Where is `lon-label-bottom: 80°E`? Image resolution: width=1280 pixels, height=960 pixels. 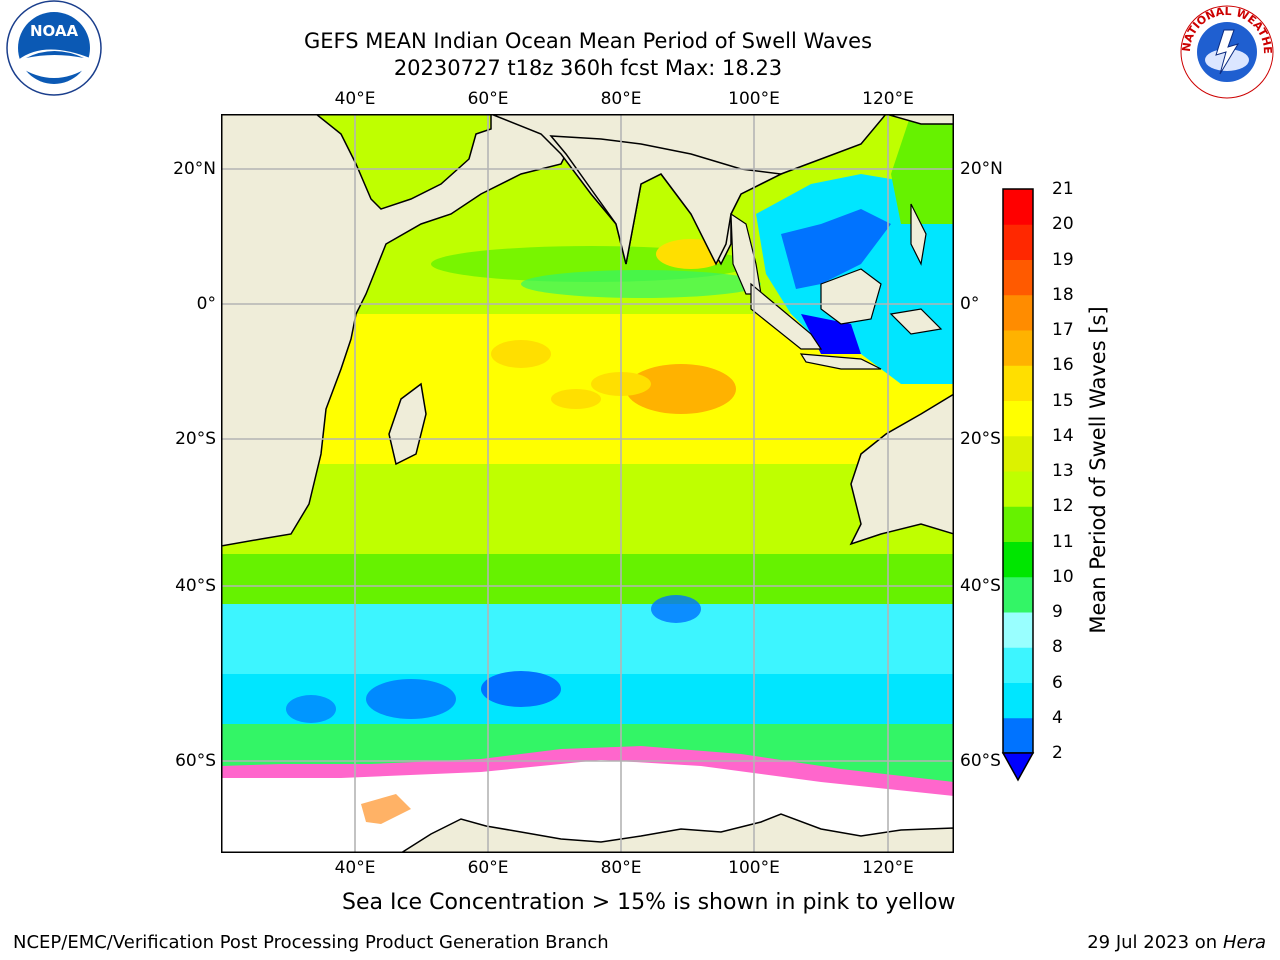 lon-label-bottom: 80°E is located at coordinates (621, 868).